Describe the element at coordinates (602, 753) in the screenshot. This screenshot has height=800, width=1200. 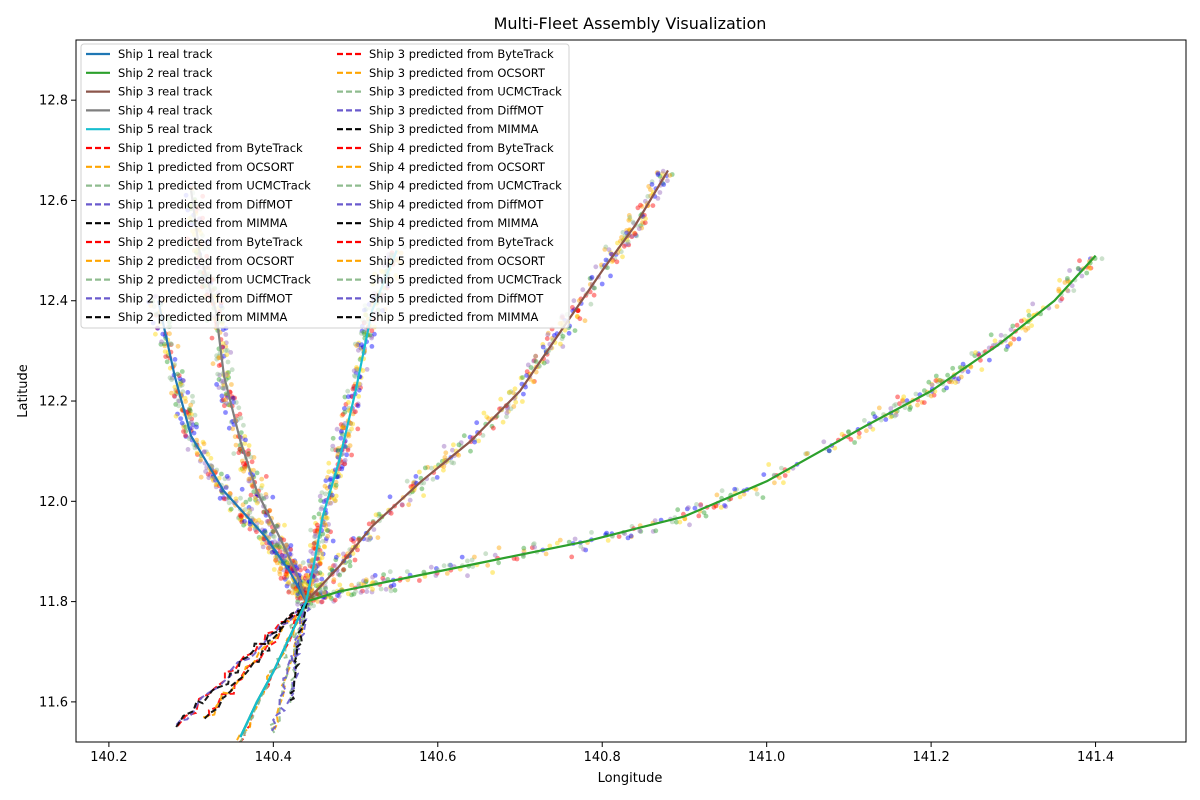
I see `x-axis: 140.2 140.4 140.6 140.8 141.0 141.2 141.4` at that location.